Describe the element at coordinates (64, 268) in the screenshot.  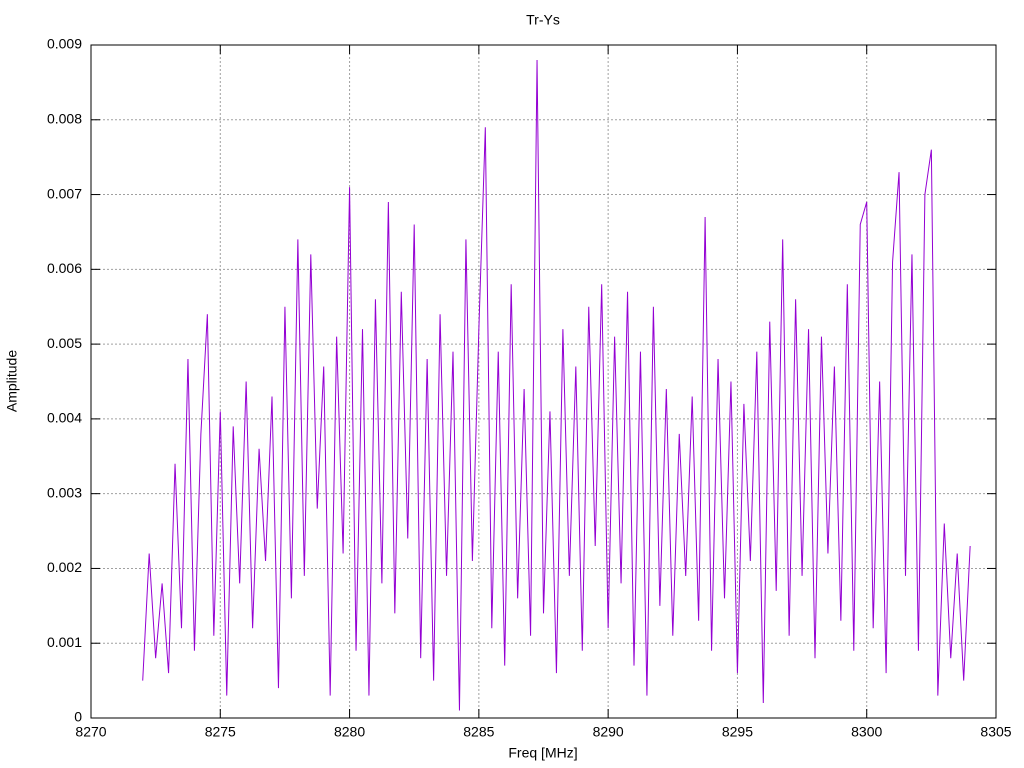
I see `y-tick-label: 0.006` at that location.